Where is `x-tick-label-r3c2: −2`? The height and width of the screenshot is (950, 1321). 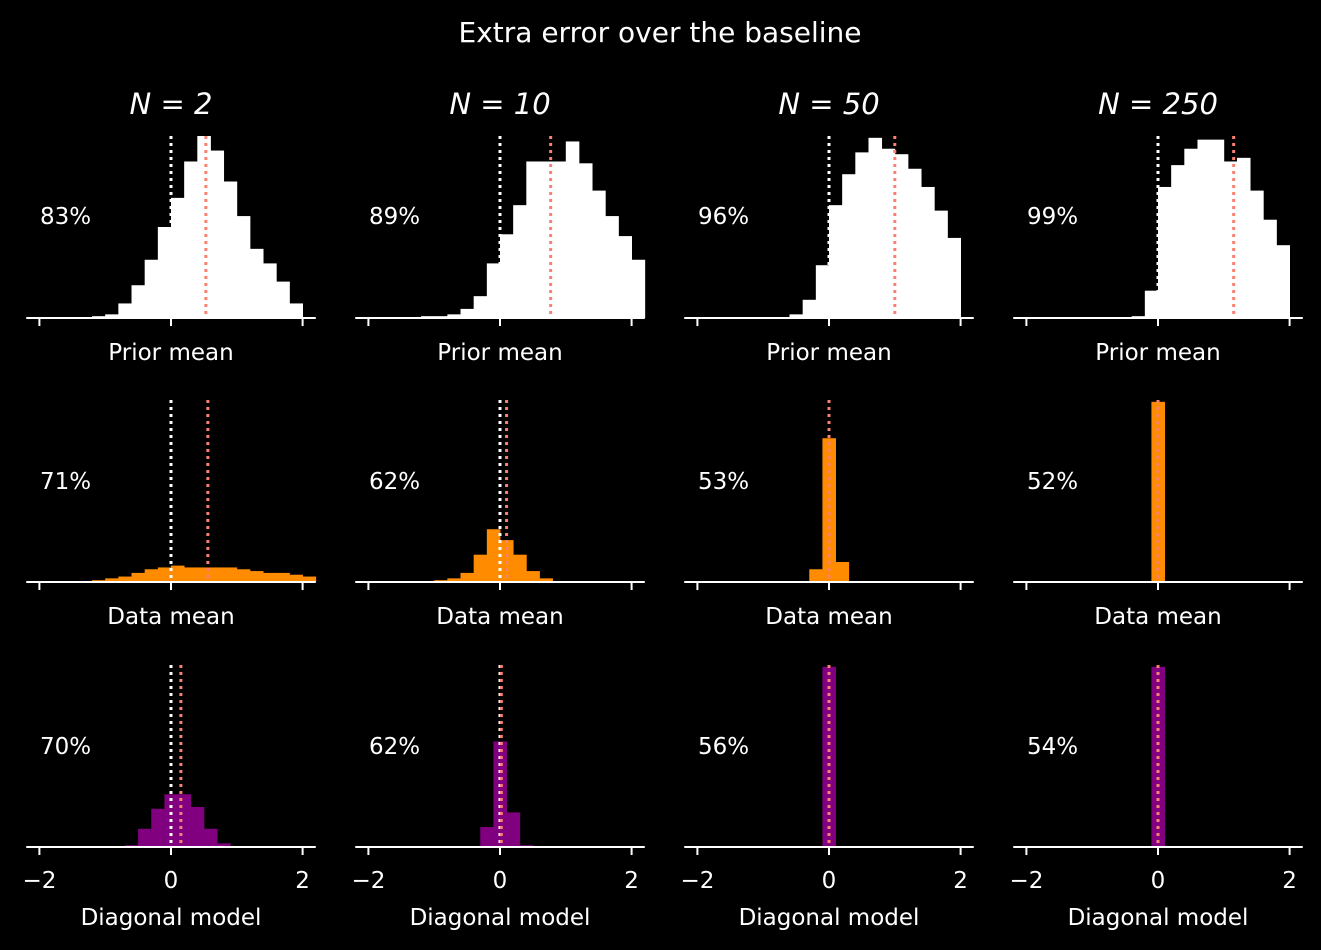 x-tick-label-r3c2: −2 is located at coordinates (368, 881).